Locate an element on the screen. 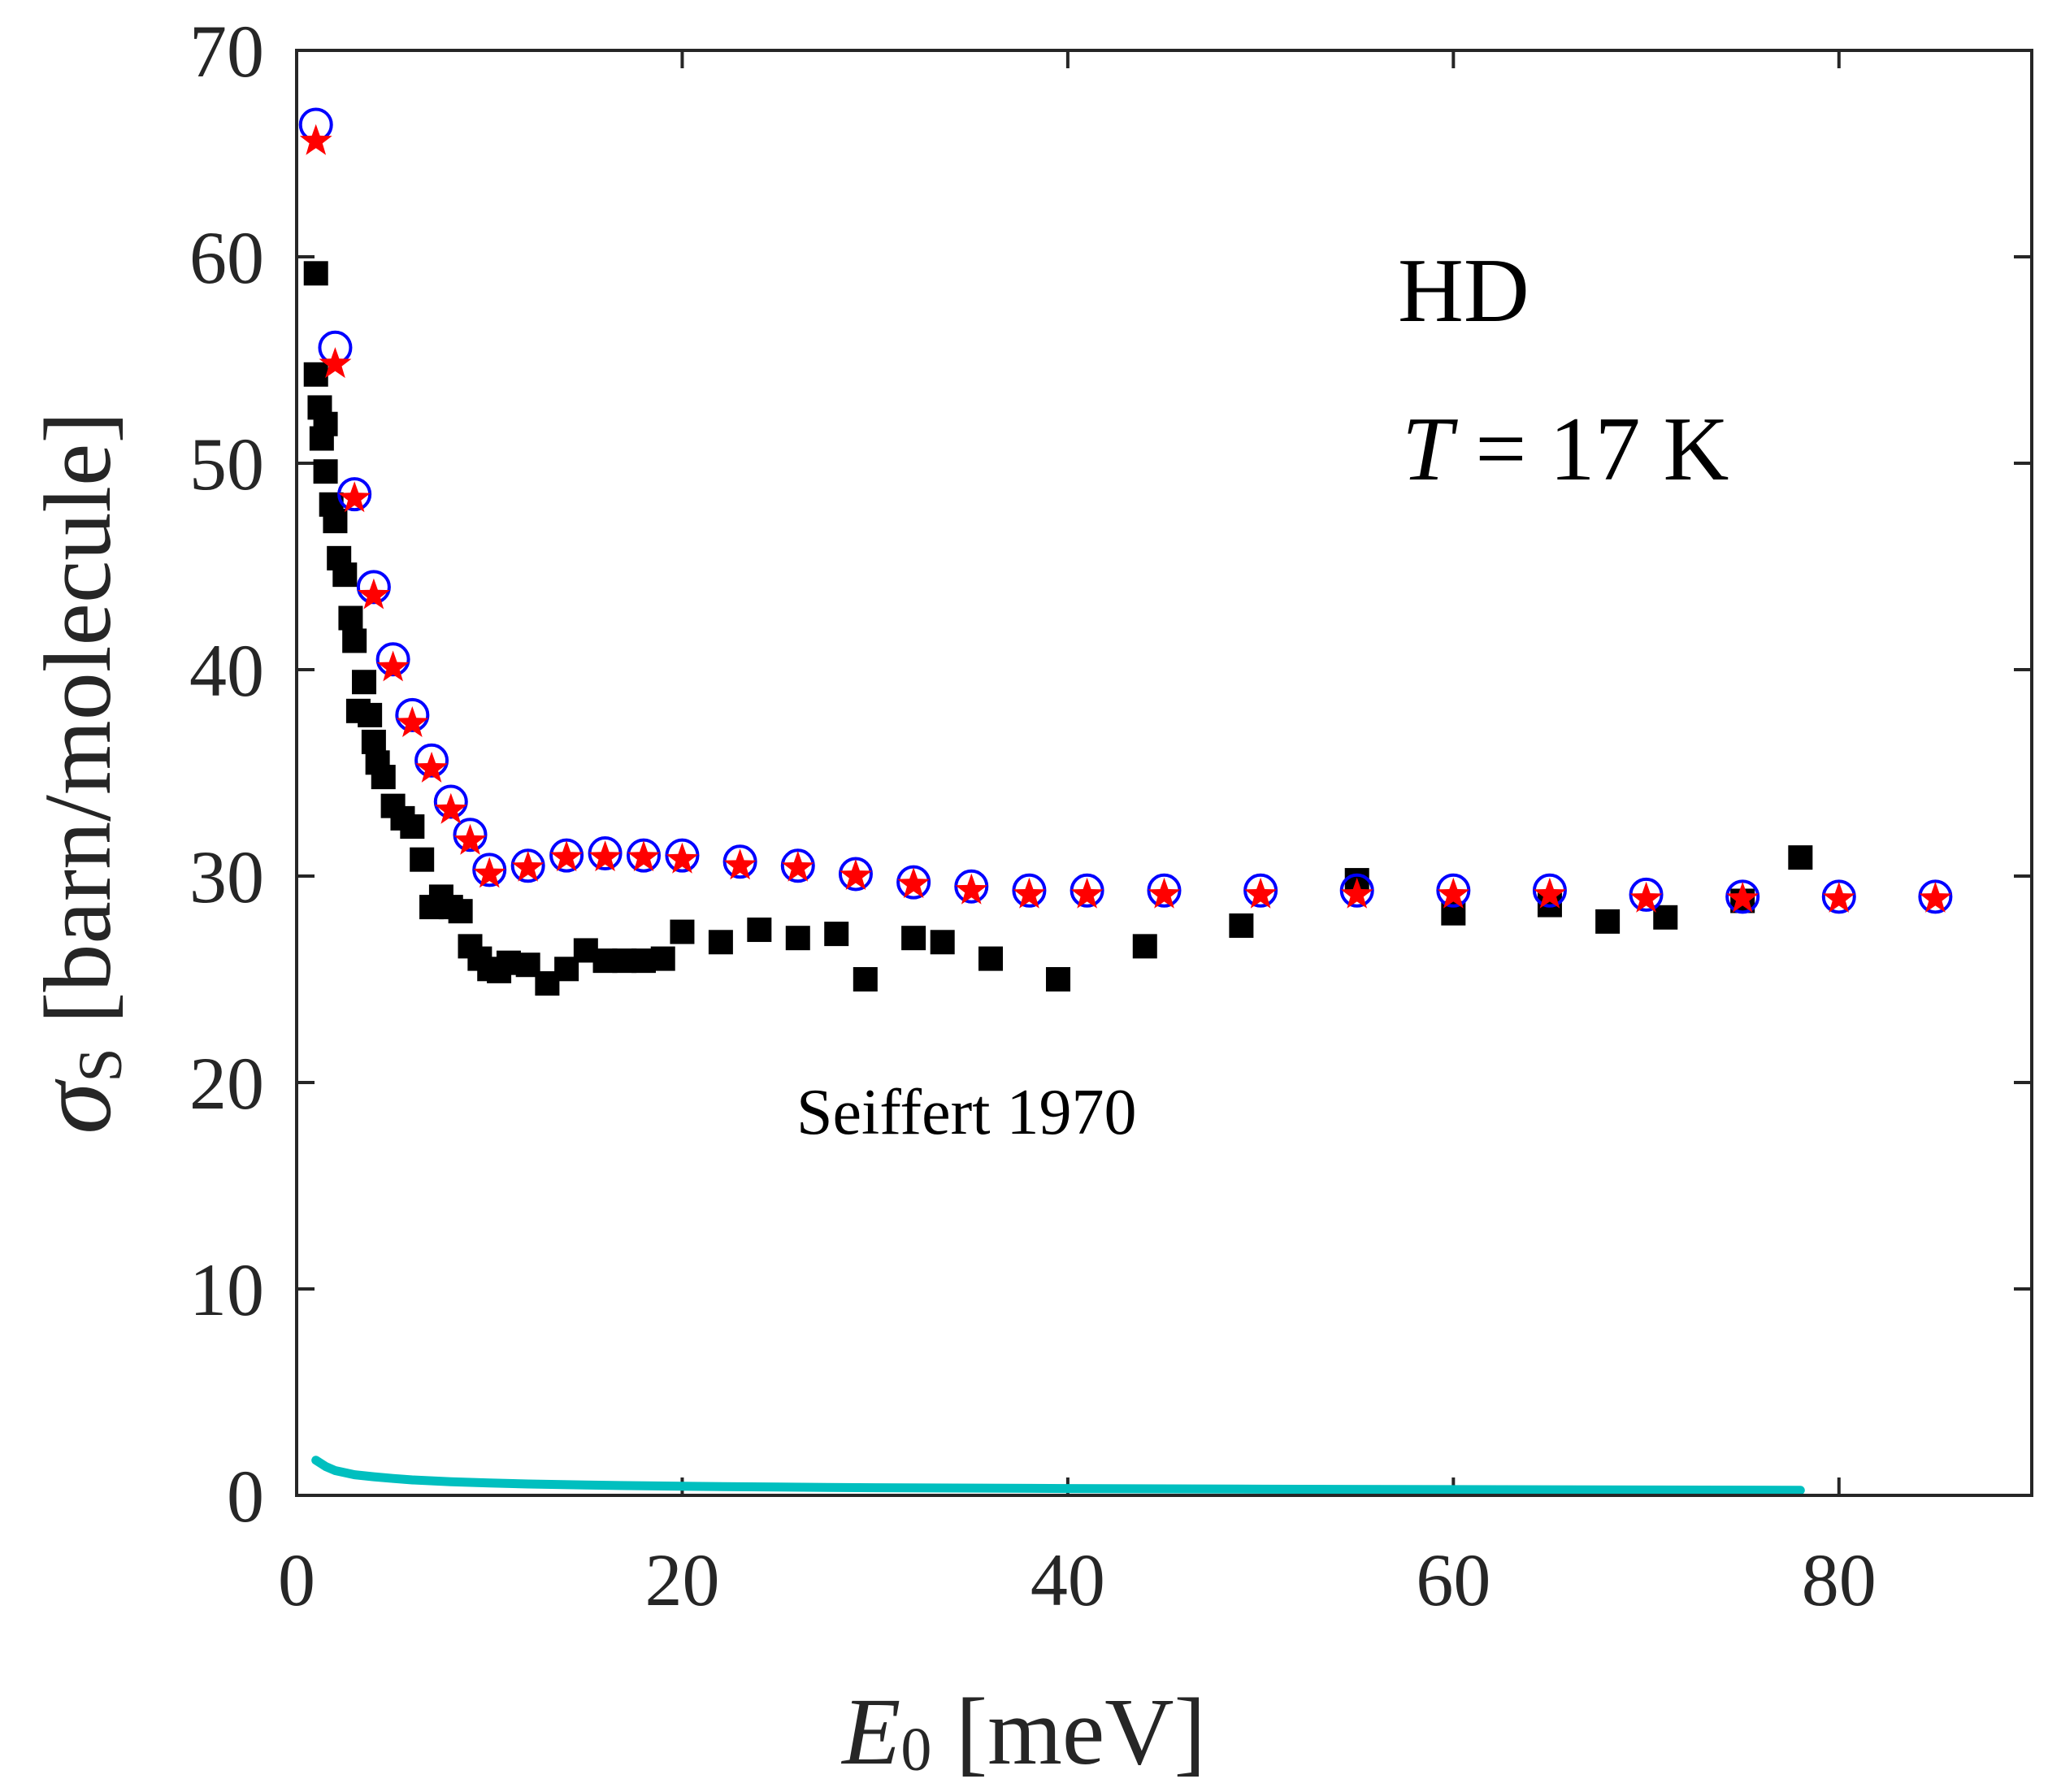  x-tick-label-4: 80 is located at coordinates (1839, 1579).